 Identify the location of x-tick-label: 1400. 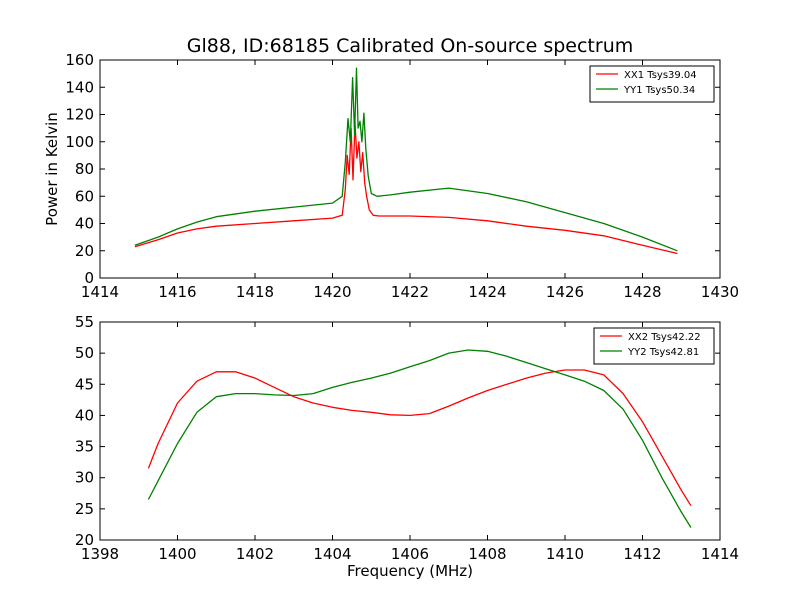
(177, 554).